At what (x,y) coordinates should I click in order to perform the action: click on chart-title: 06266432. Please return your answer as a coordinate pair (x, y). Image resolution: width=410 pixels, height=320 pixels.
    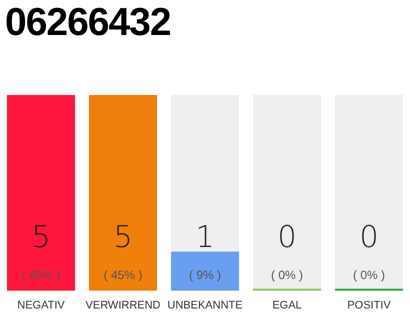
    Looking at the image, I should click on (88, 23).